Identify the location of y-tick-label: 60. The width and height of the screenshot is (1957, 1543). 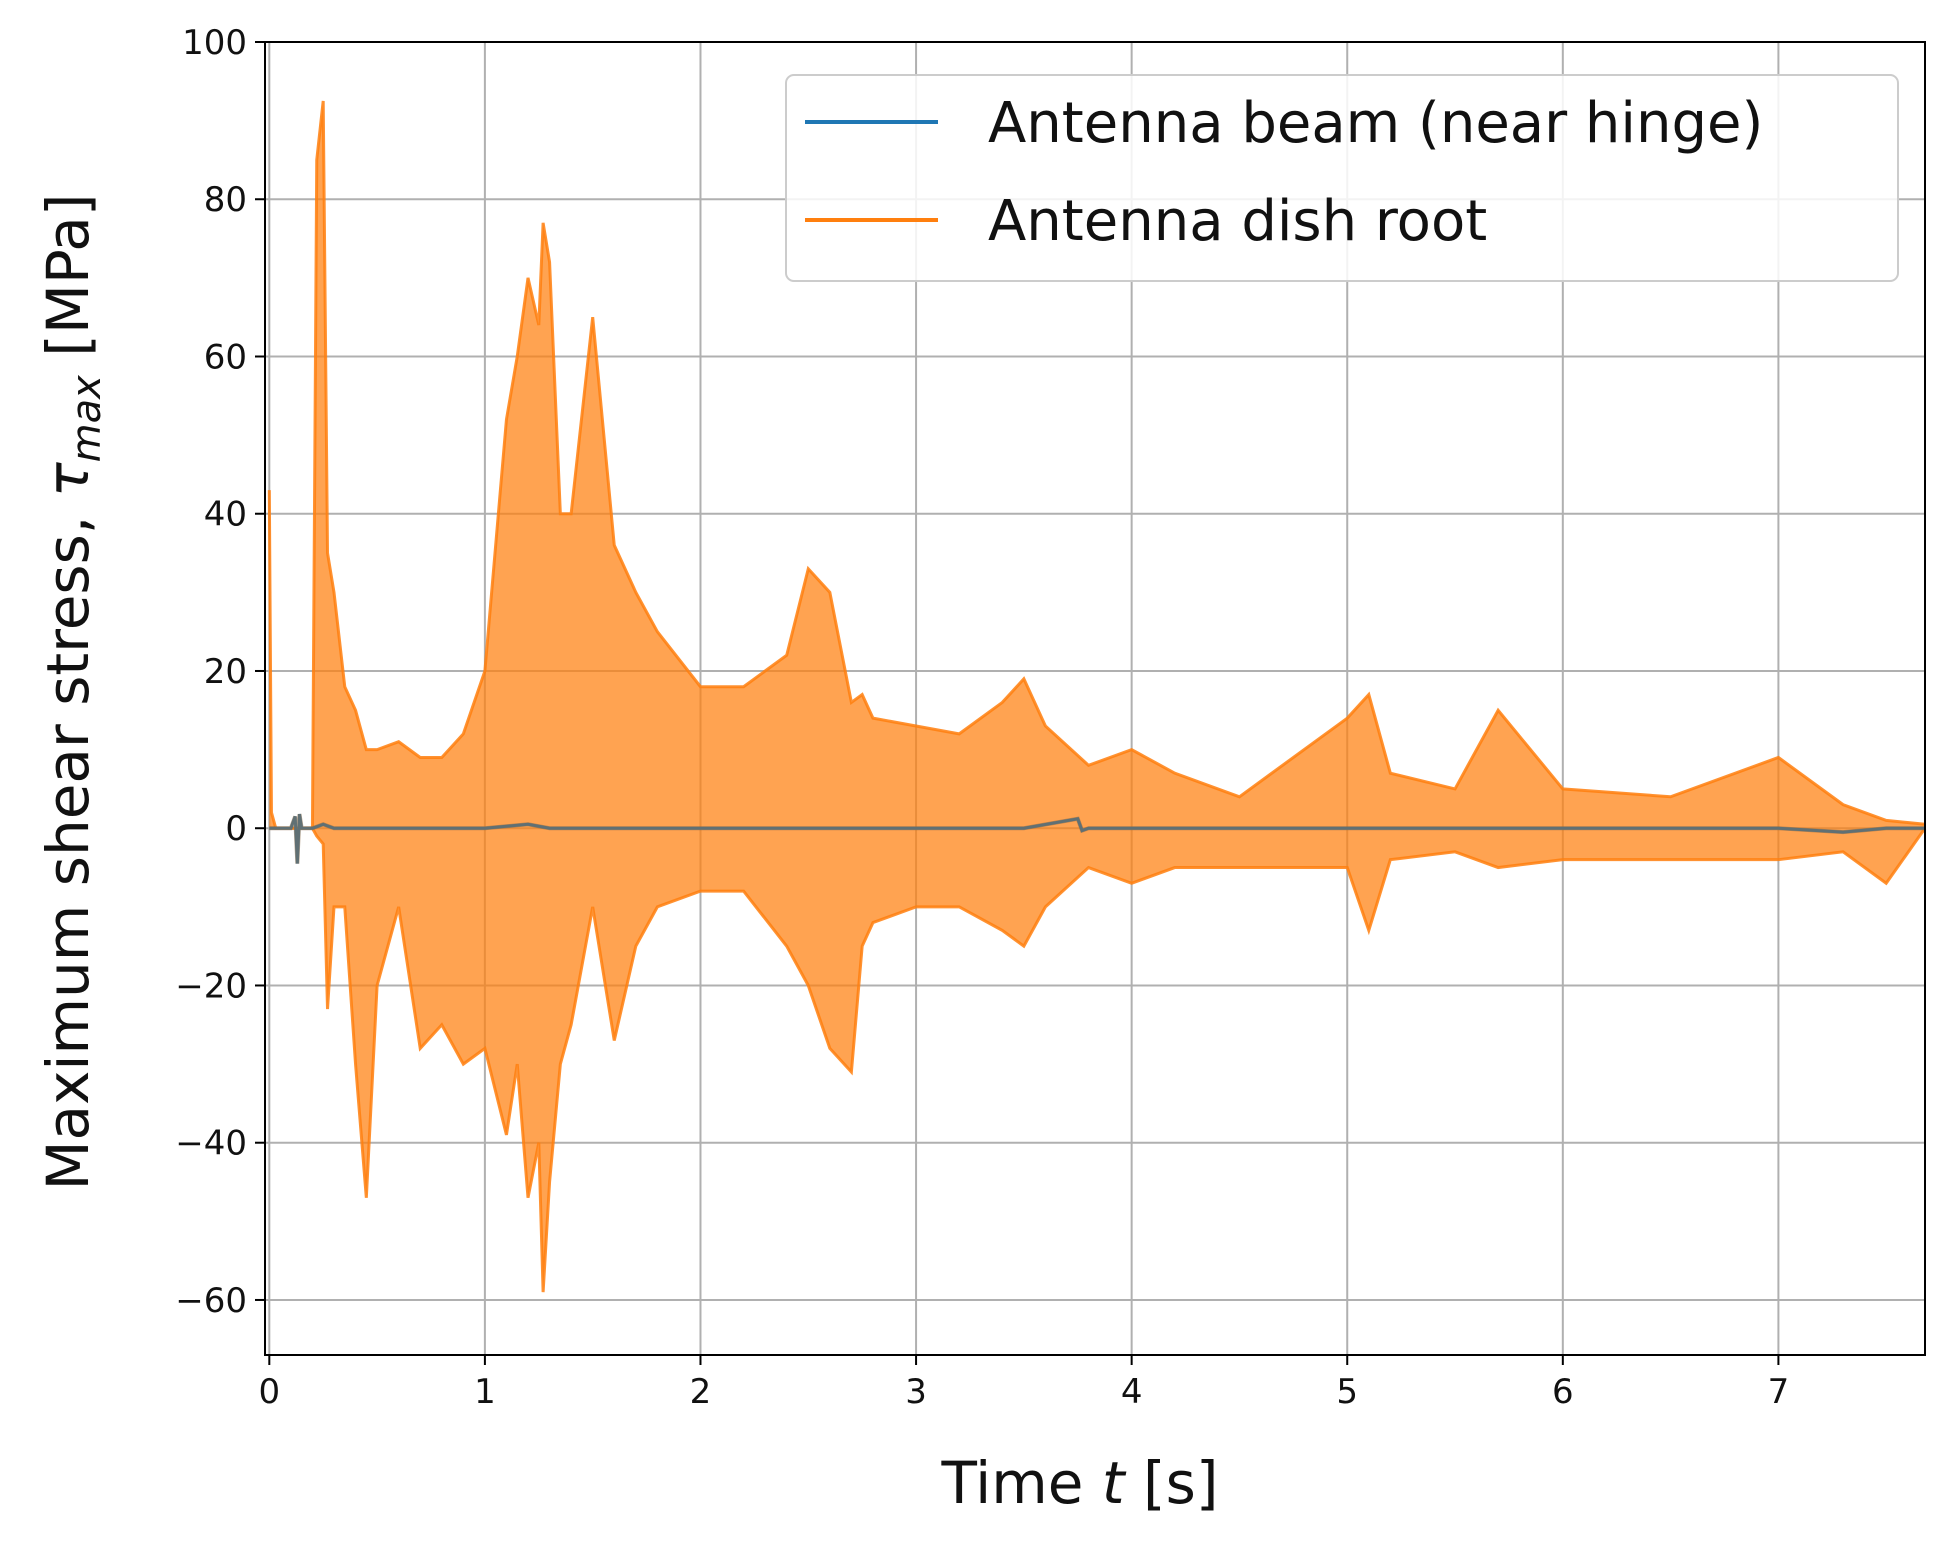
(225, 357).